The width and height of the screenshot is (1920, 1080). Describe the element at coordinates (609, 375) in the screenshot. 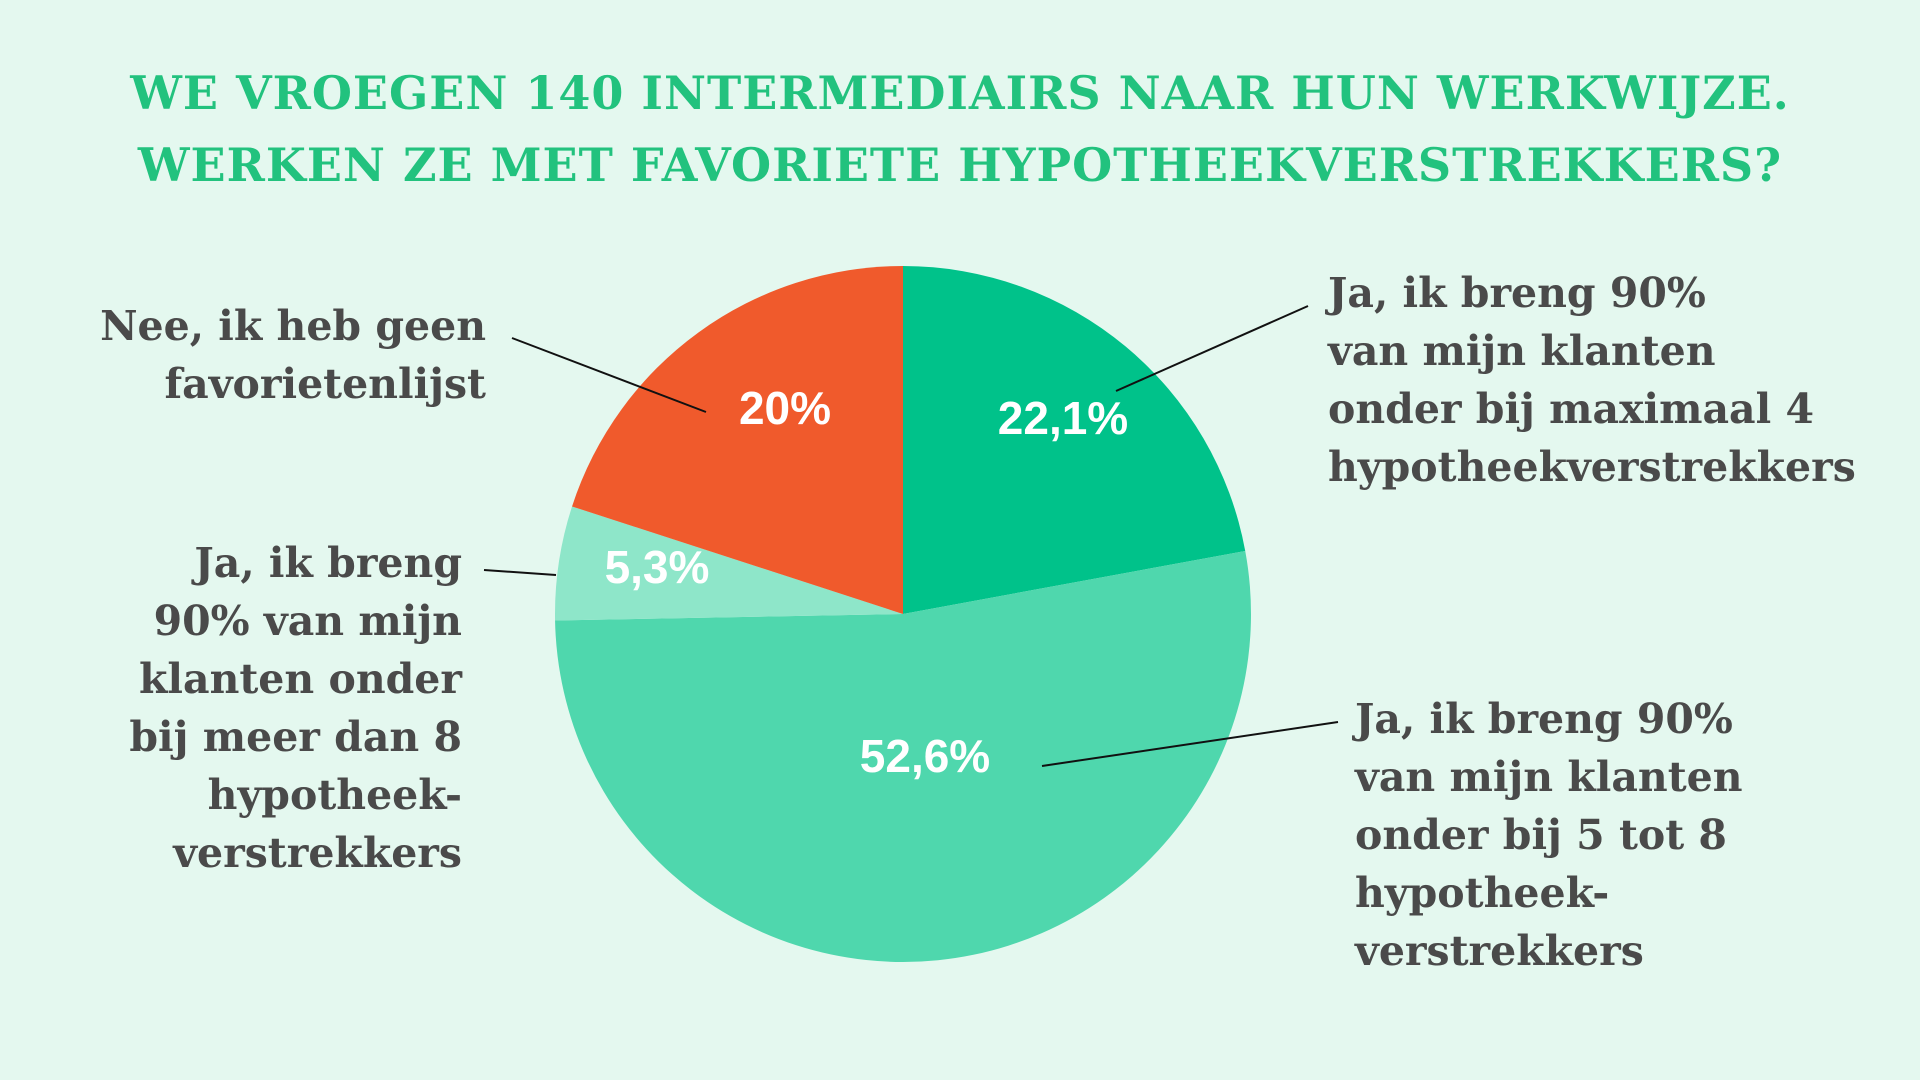

I see `leader-line-geen-favorieten` at that location.